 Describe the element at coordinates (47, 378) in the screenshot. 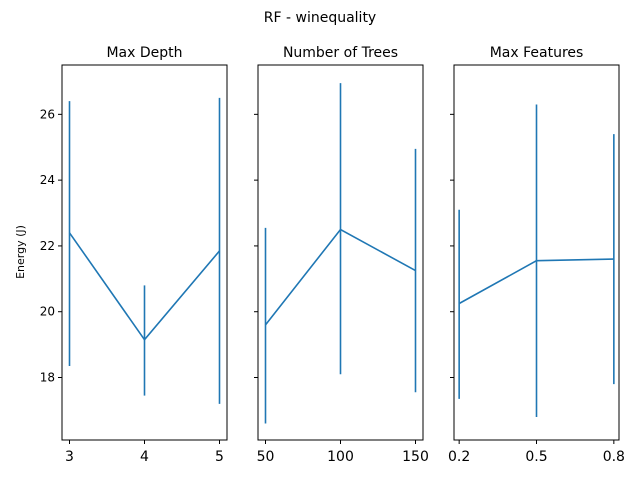

I see `y-tick-label: 18` at that location.